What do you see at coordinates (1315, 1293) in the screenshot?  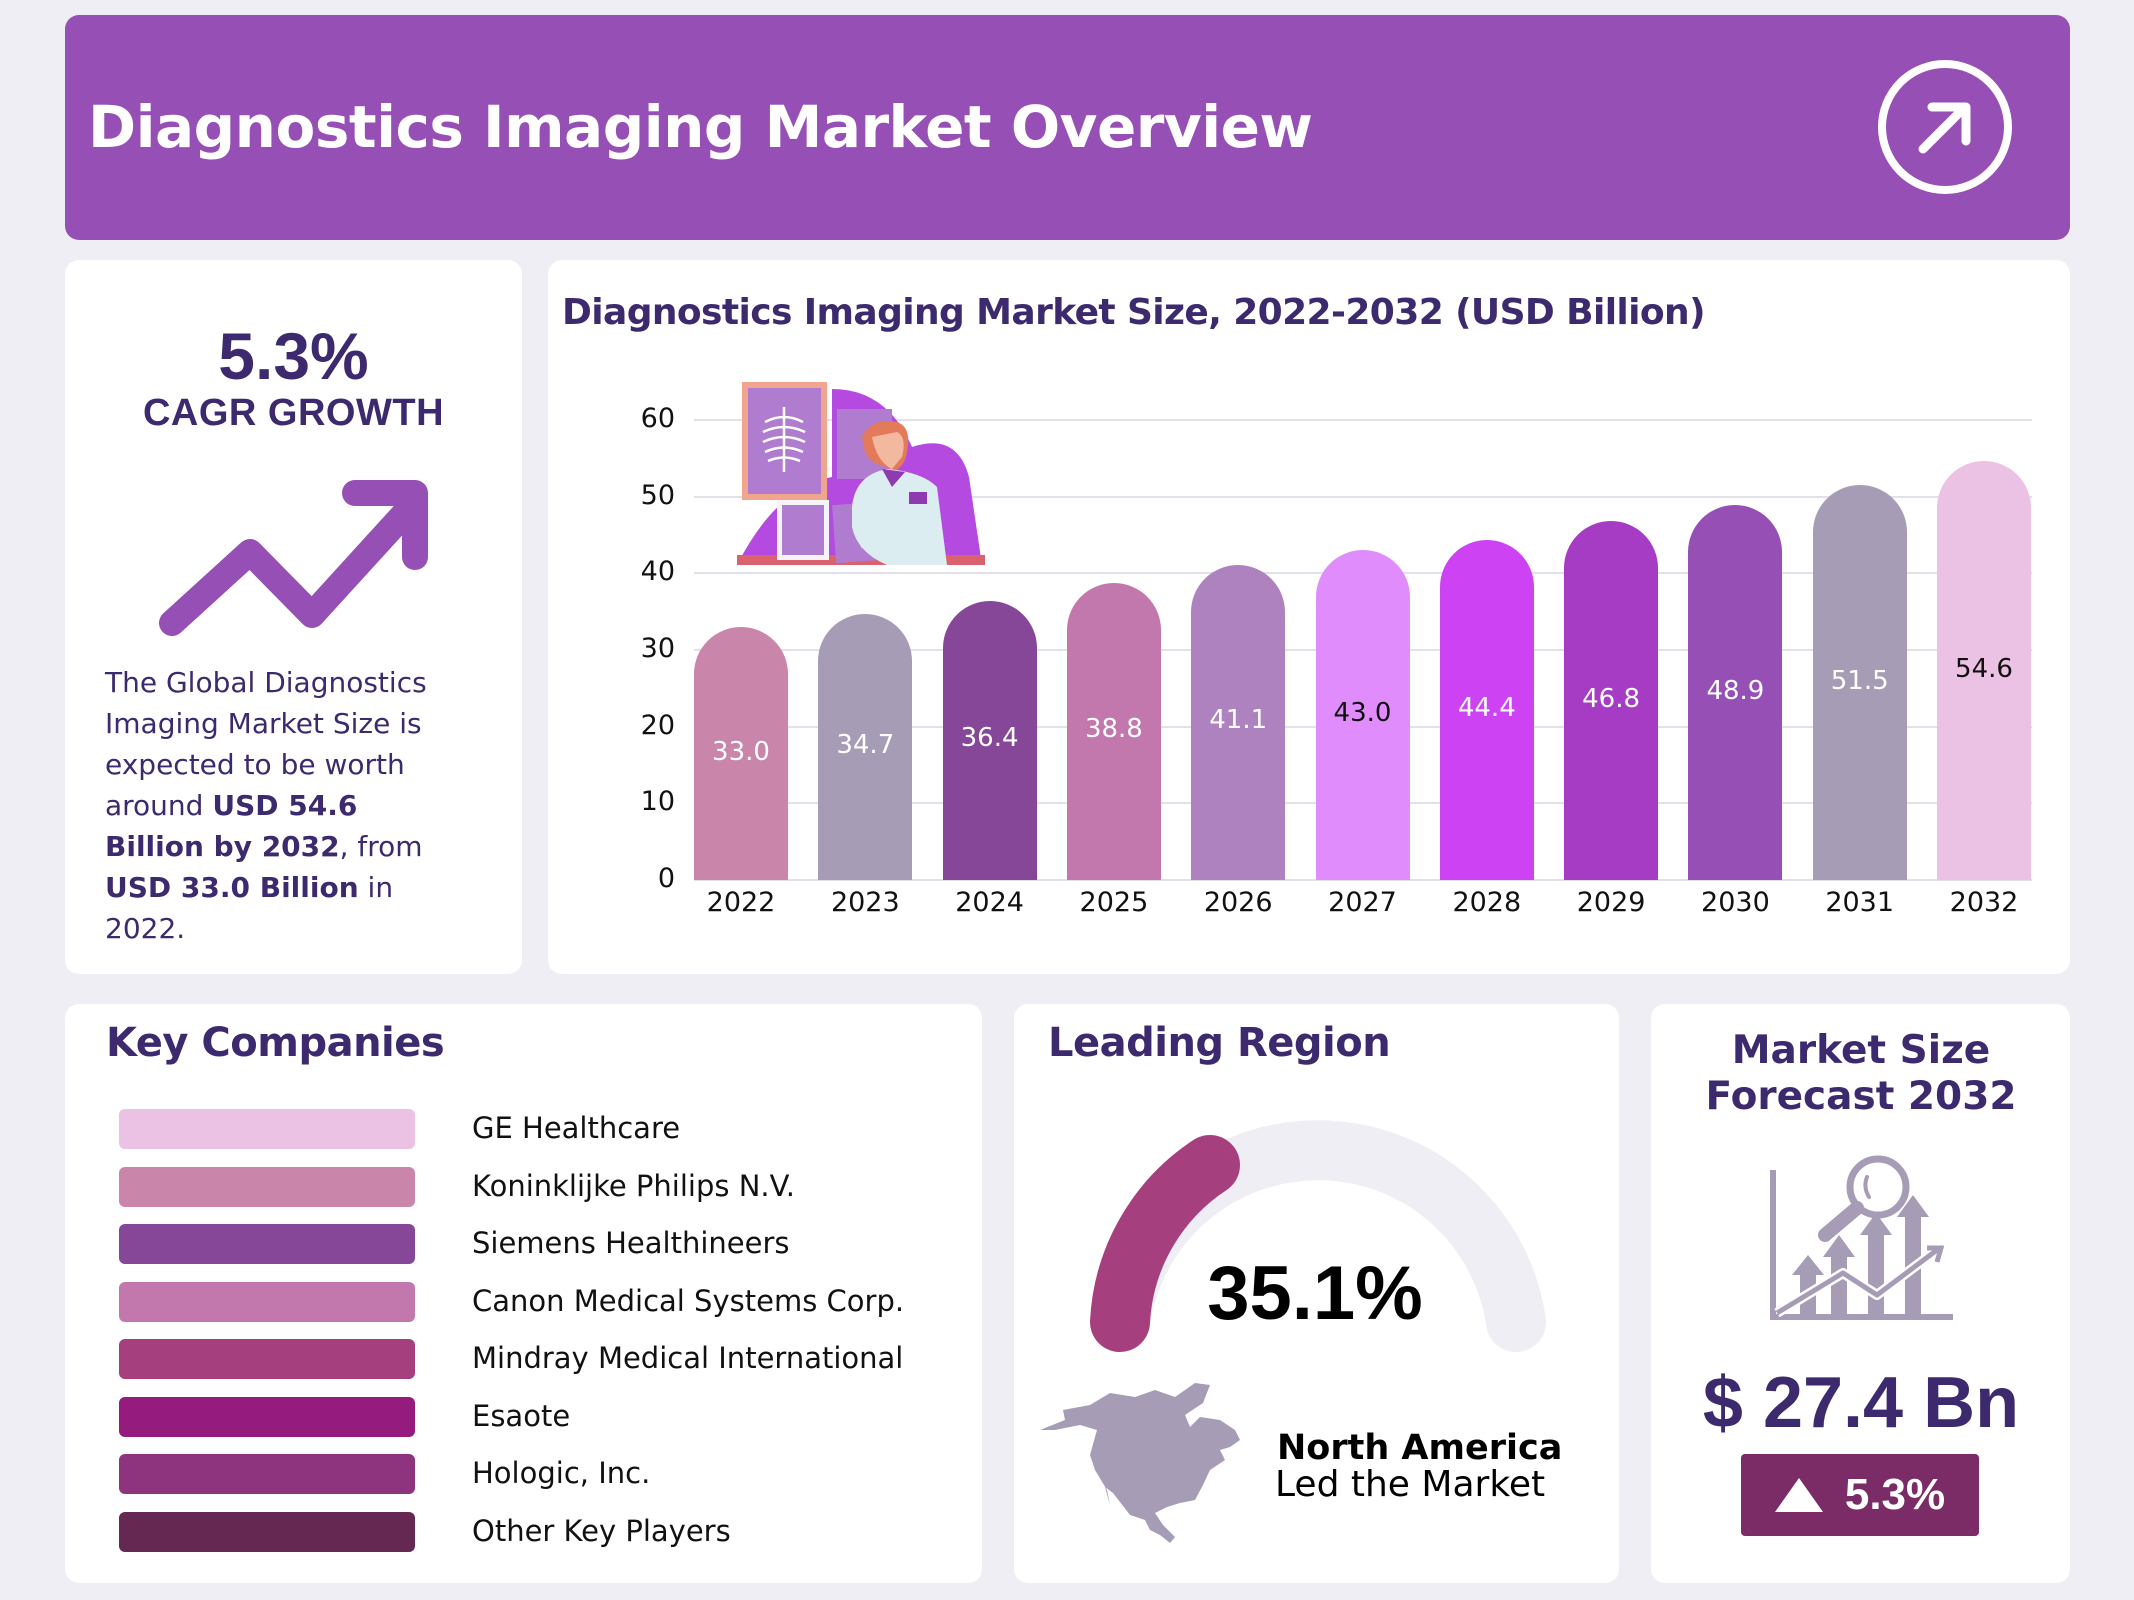 I see `region-share-value: 35.1%` at bounding box center [1315, 1293].